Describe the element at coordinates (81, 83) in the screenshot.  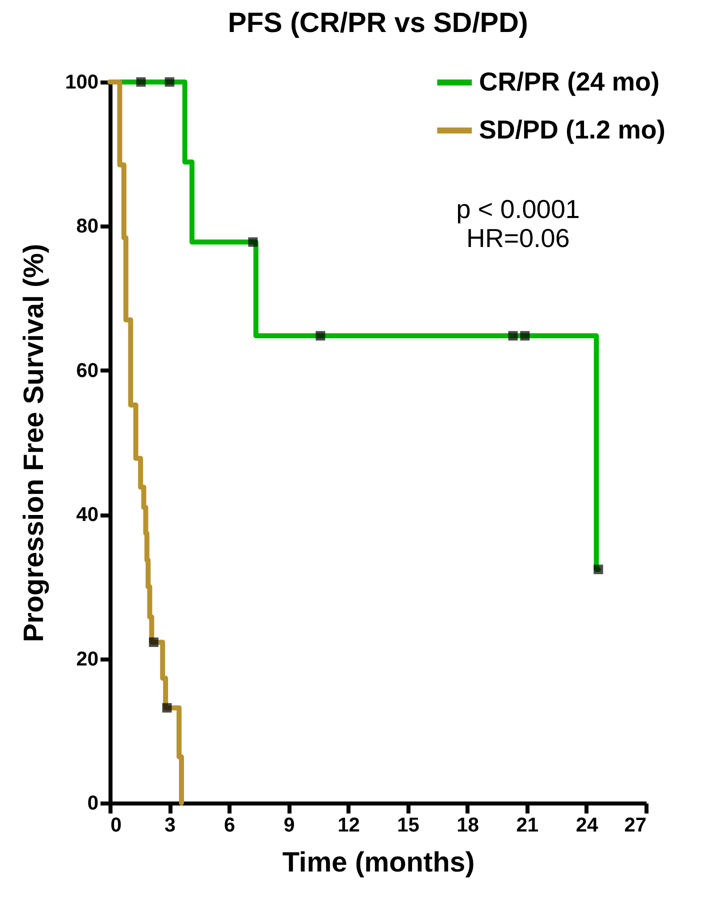
I see `y-tick-label: 100` at that location.